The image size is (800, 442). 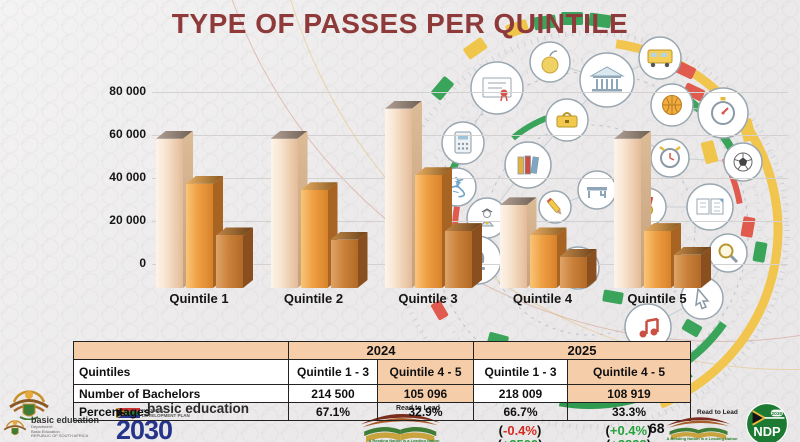 What do you see at coordinates (520, 430) in the screenshot?
I see `change-annotation: (-0.4%)` at bounding box center [520, 430].